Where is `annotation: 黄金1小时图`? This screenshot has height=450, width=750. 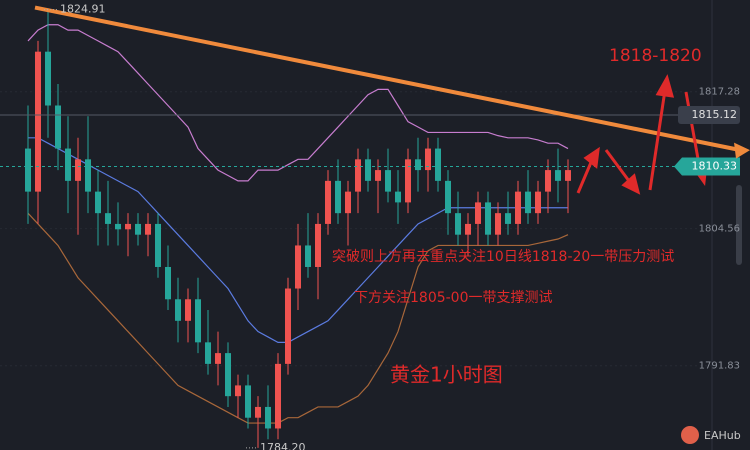 annotation: 黄金1小时图 is located at coordinates (446, 375).